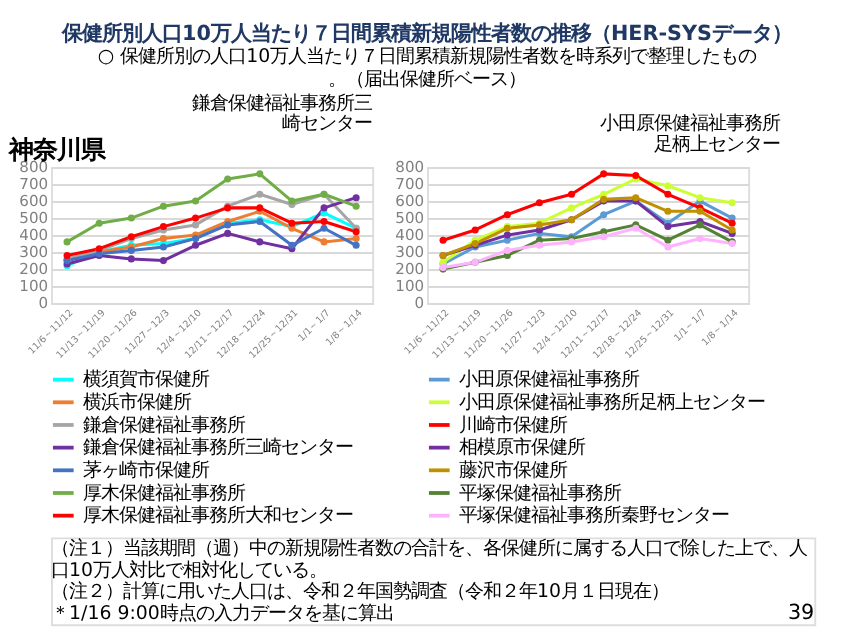  Describe the element at coordinates (218, 448) in the screenshot. I see `legend-label: 鎌倉保健福祉事務所三崎センター` at that location.